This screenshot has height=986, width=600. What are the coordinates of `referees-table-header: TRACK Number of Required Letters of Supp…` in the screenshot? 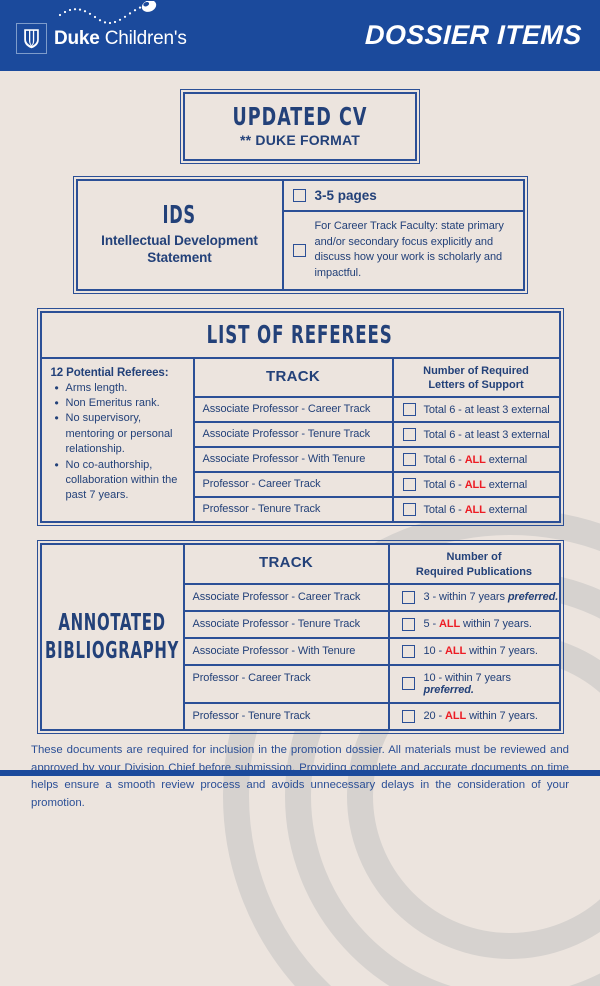 It's located at (376, 378).